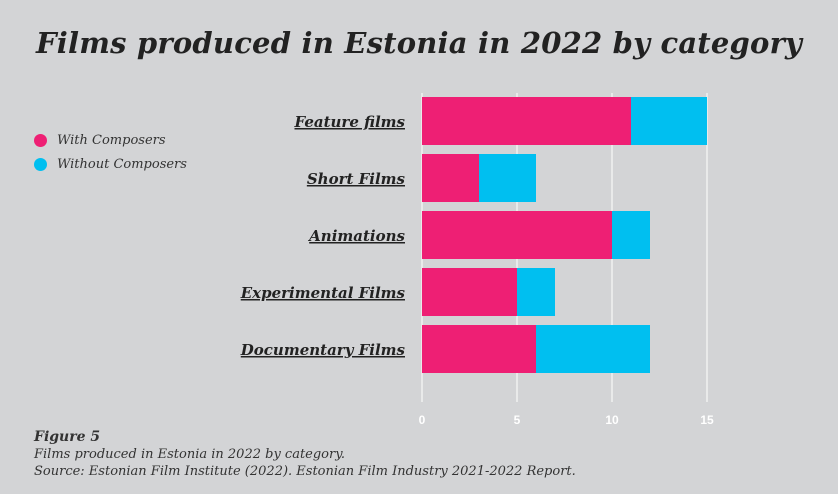 The image size is (838, 494). Describe the element at coordinates (707, 420) in the screenshot. I see `x-tick-label: 15` at that location.